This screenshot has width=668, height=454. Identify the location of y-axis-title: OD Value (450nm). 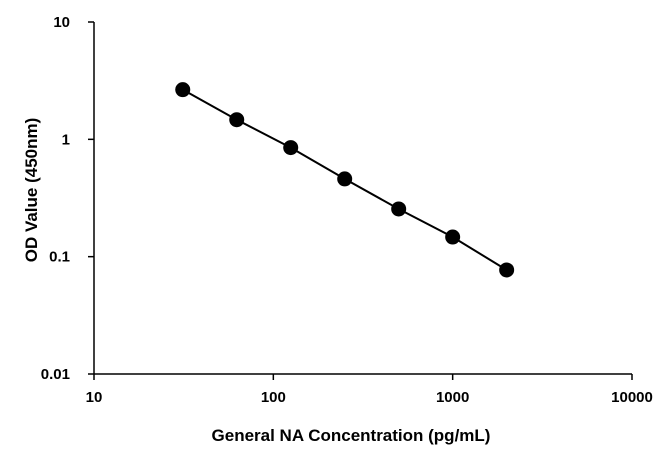
(31, 190).